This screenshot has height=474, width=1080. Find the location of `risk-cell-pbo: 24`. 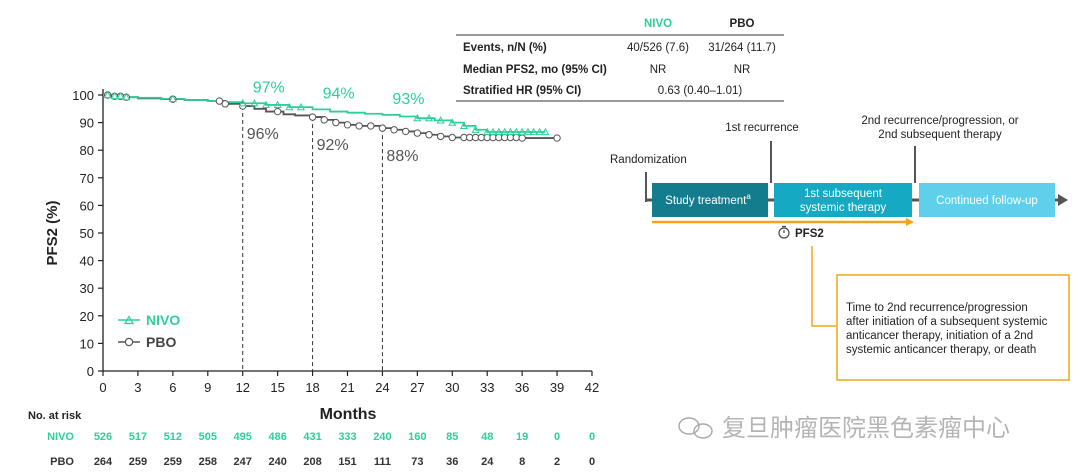

risk-cell-pbo: 24 is located at coordinates (487, 462).